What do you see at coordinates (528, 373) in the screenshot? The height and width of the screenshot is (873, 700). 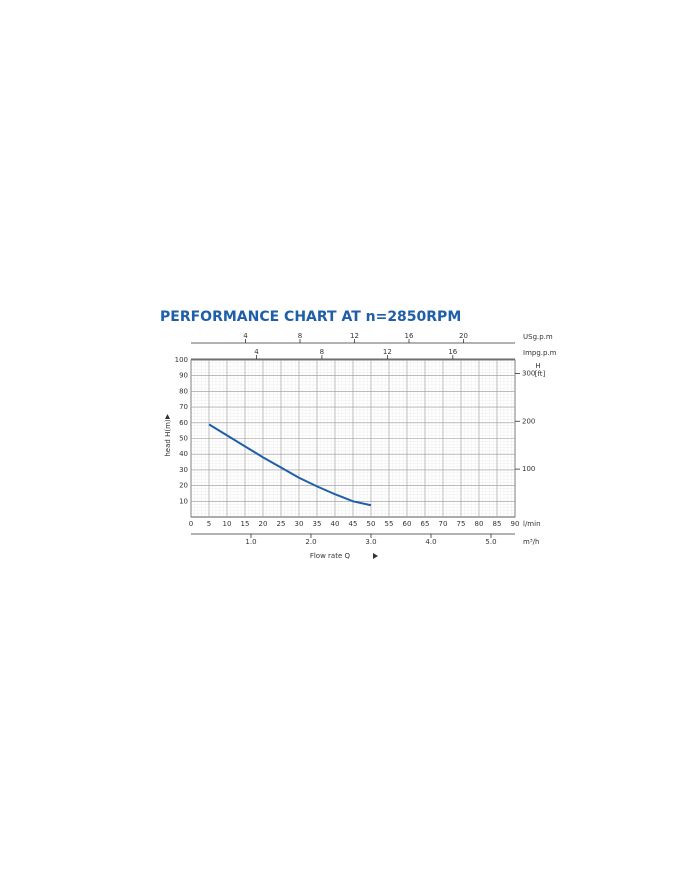 I see `y2-tick-label: 300` at bounding box center [528, 373].